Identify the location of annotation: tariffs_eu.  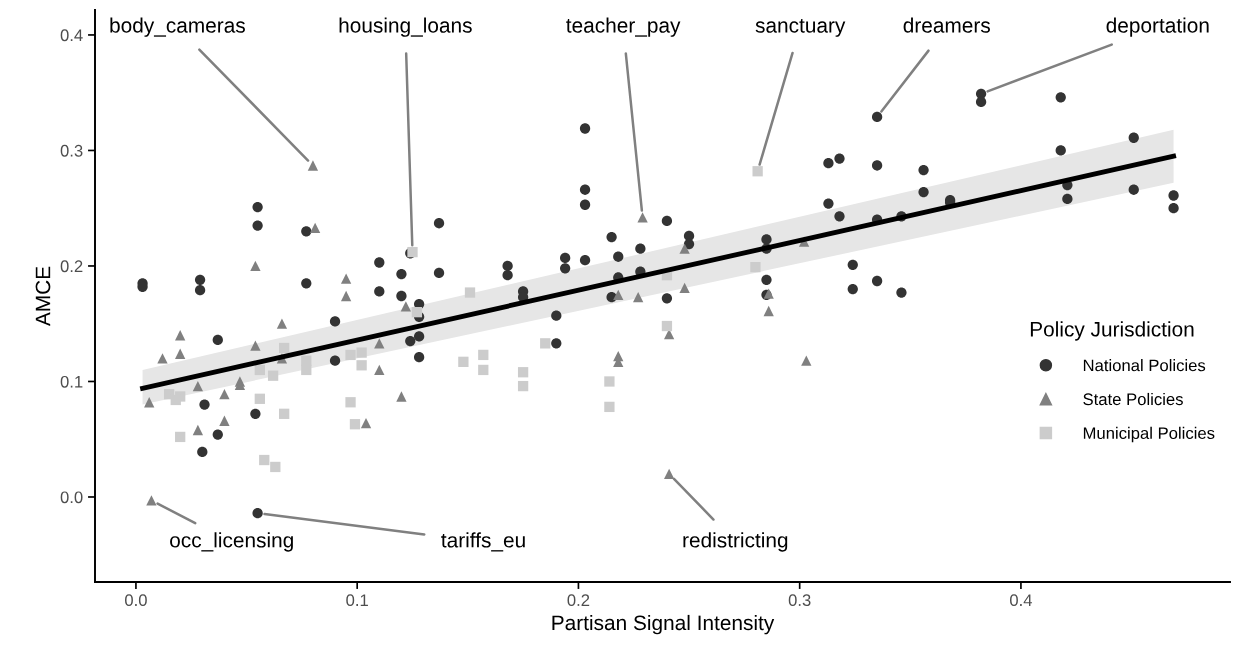
(483, 542).